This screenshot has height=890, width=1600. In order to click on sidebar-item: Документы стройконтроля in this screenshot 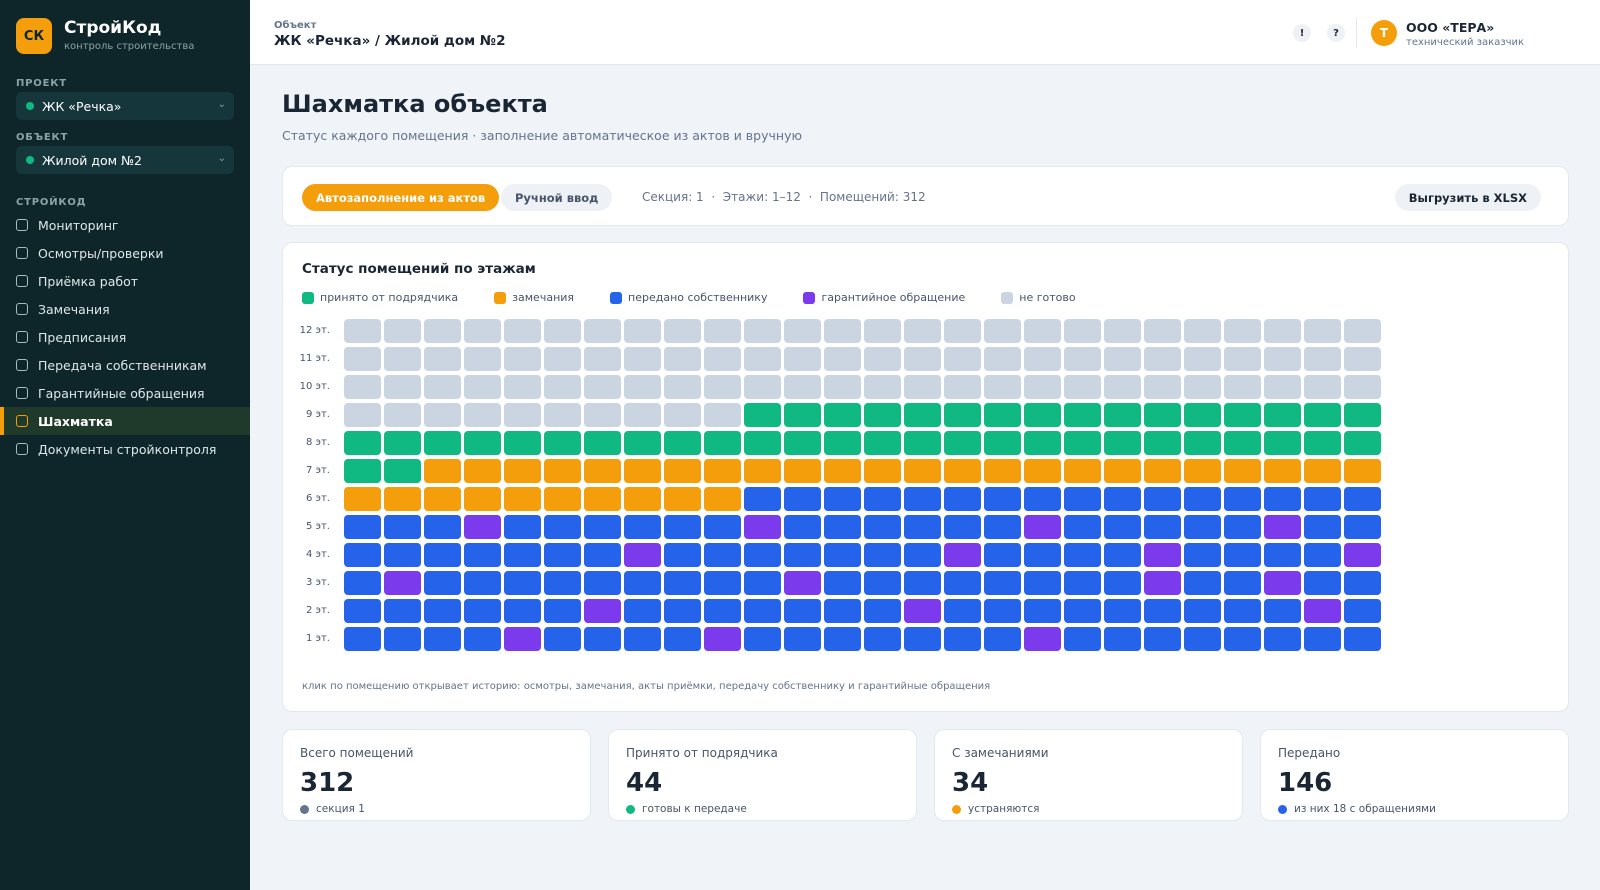, I will do `click(125, 449)`.